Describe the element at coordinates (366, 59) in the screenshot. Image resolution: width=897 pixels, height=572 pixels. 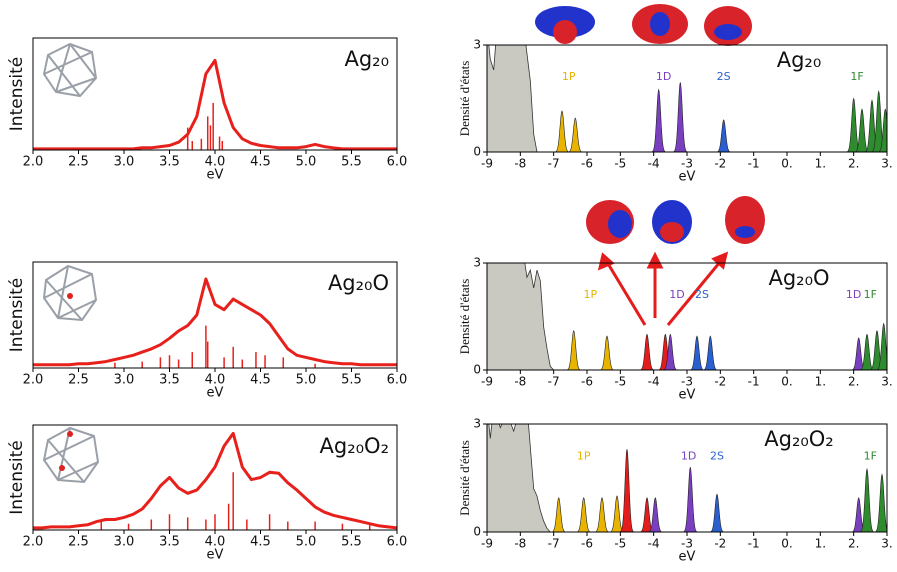
I see `panel-label: Ag₂₀` at that location.